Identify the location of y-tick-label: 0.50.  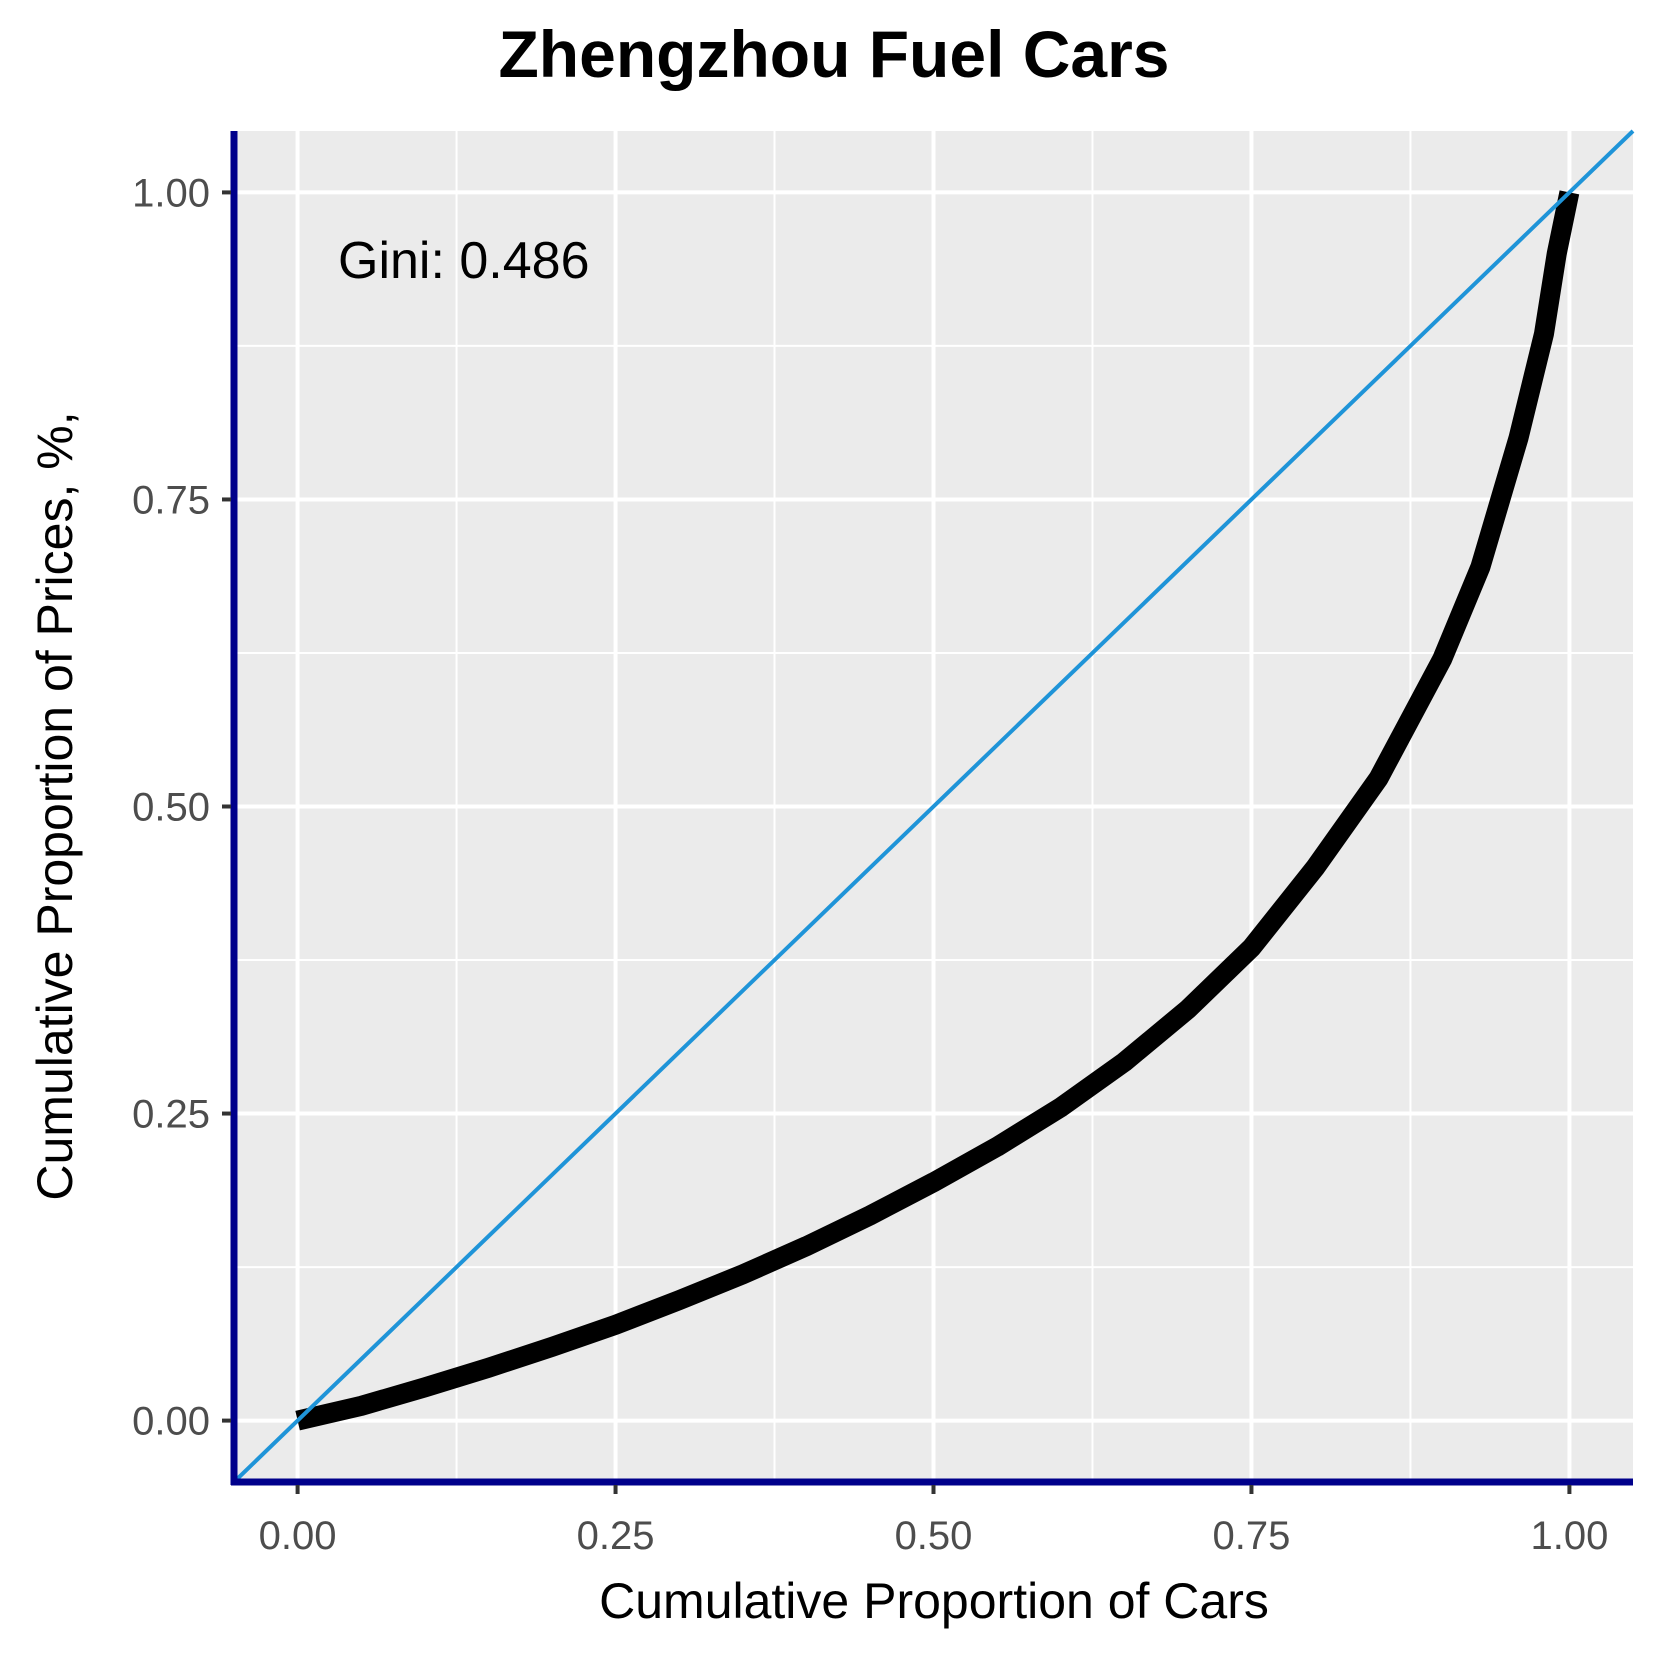
(171, 808).